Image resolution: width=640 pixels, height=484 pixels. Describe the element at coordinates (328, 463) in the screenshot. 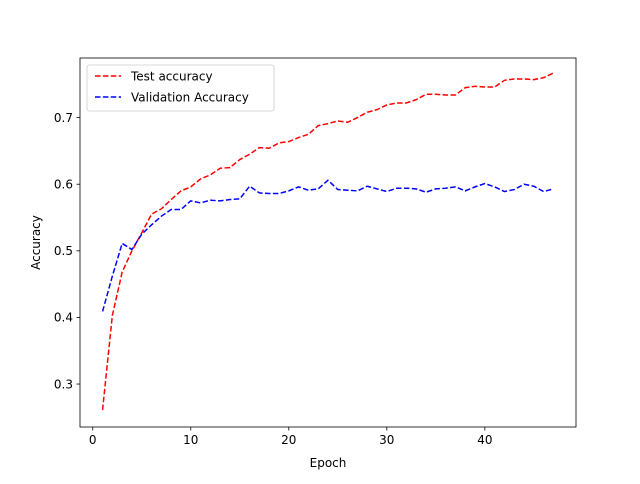

I see `x-axis-label: Epoch` at that location.